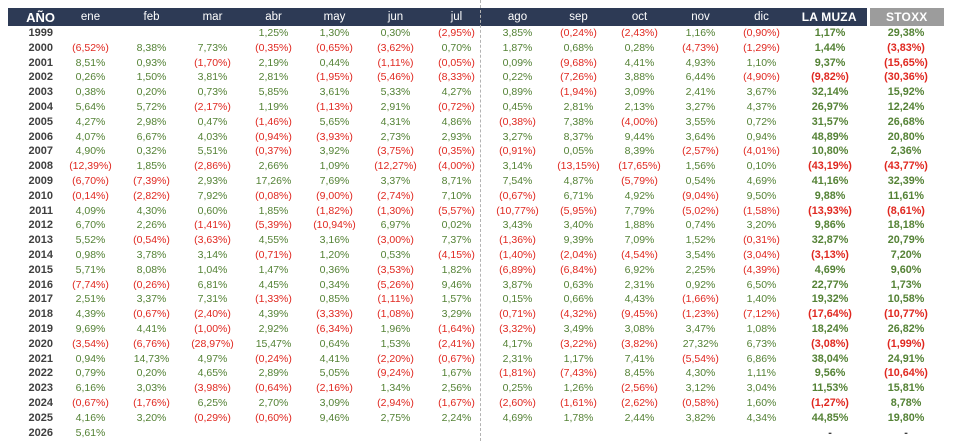 The width and height of the screenshot is (956, 441). What do you see at coordinates (395, 151) in the screenshot?
I see `month-value-cell: (3,75%)` at bounding box center [395, 151].